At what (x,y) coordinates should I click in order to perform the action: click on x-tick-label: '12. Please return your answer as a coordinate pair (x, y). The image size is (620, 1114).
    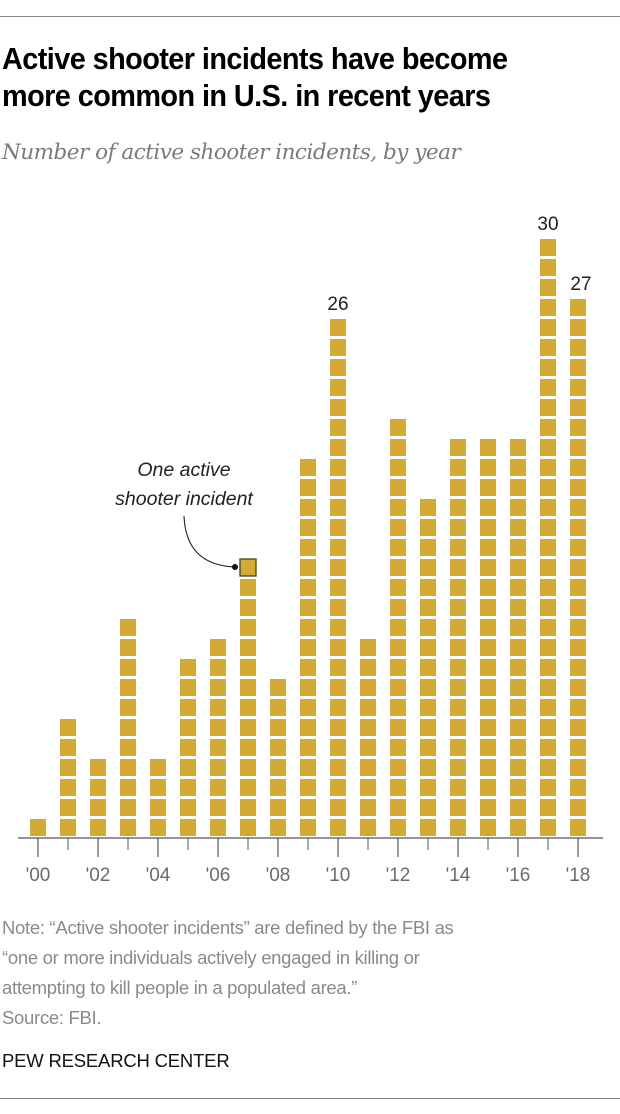
    Looking at the image, I should click on (398, 875).